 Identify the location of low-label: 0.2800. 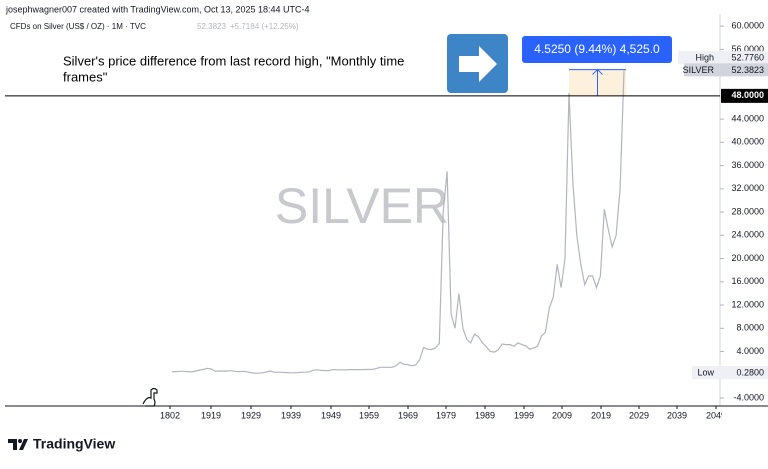
(750, 373).